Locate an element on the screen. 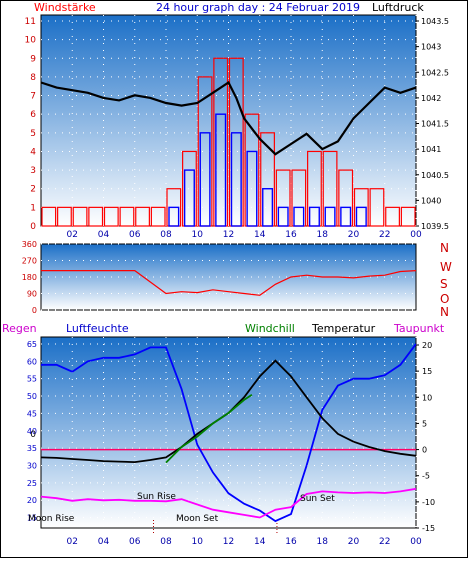 The image size is (470, 562). moon-set-label: Moon Set is located at coordinates (197, 519).